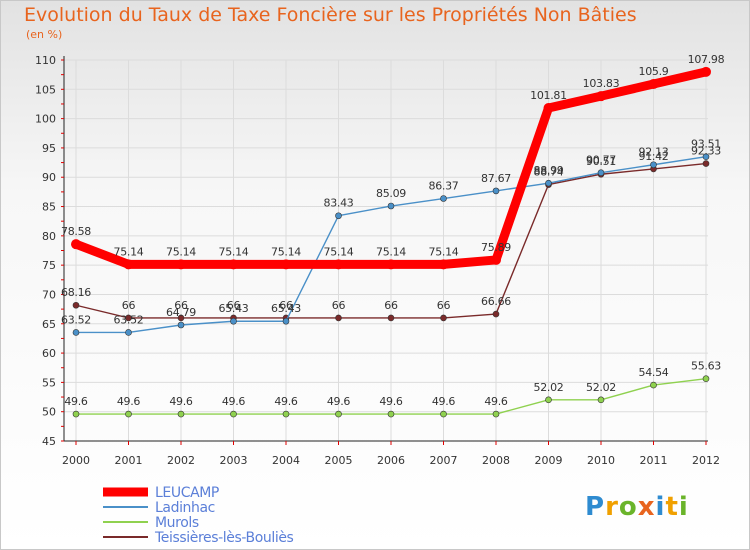 This screenshot has width=750, height=550. What do you see at coordinates (496, 178) in the screenshot?
I see `data-label-ladinhac: 87.67` at bounding box center [496, 178].